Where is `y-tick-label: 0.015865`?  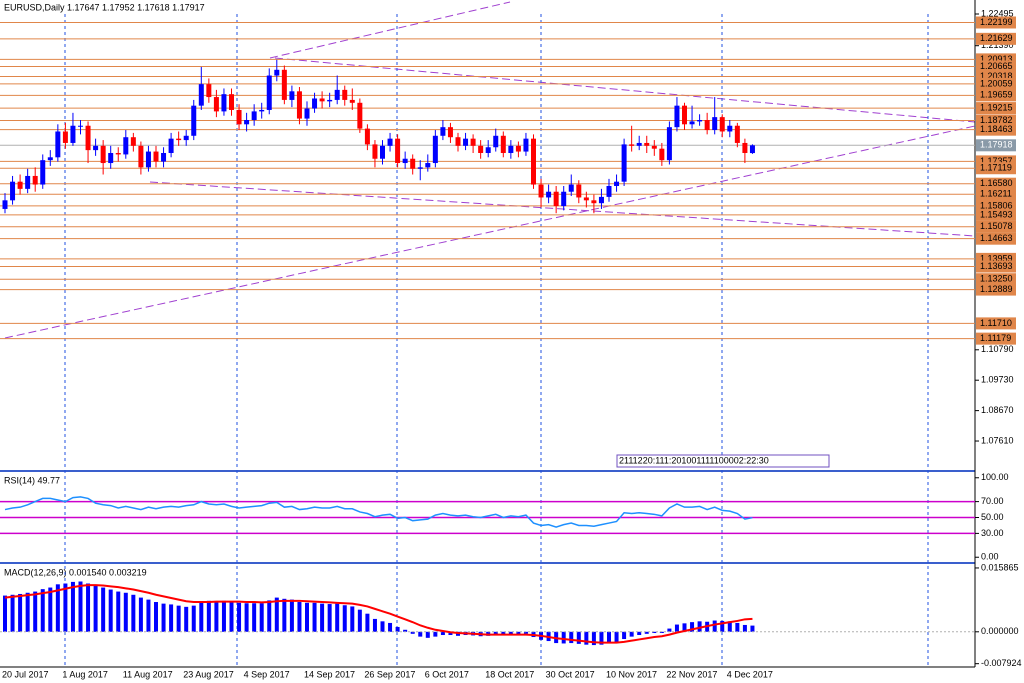
y-tick-label: 0.015865 is located at coordinates (1000, 567).